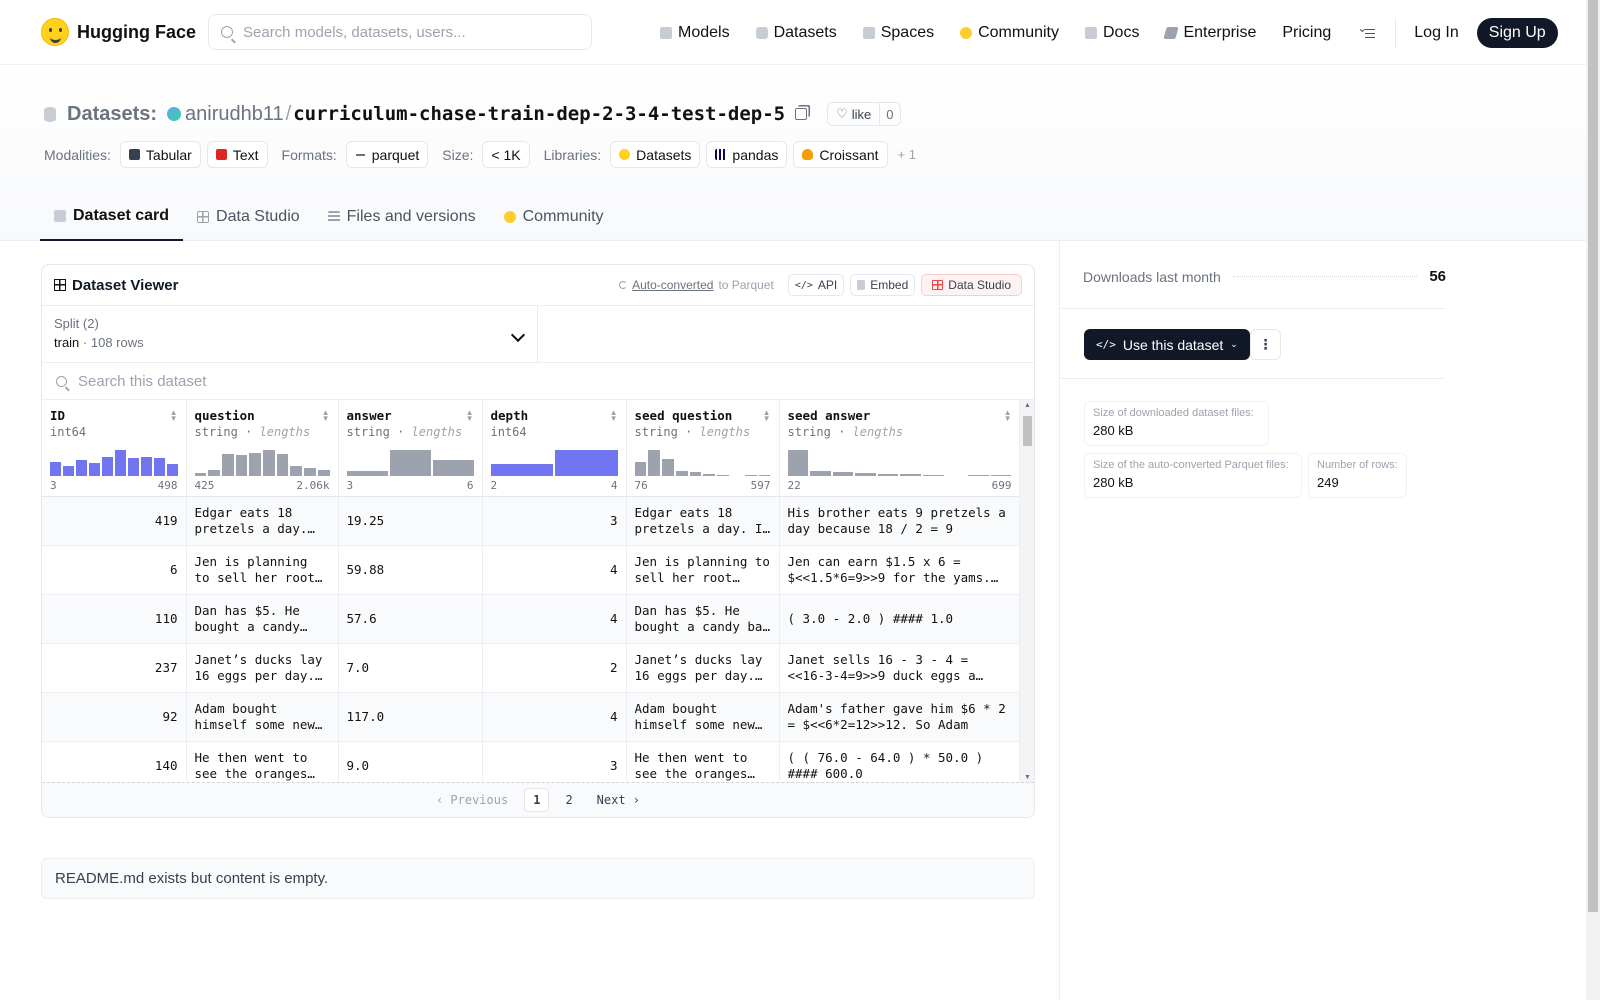  Describe the element at coordinates (402, 217) in the screenshot. I see `tab-files-and-versions: Files and versions` at that location.